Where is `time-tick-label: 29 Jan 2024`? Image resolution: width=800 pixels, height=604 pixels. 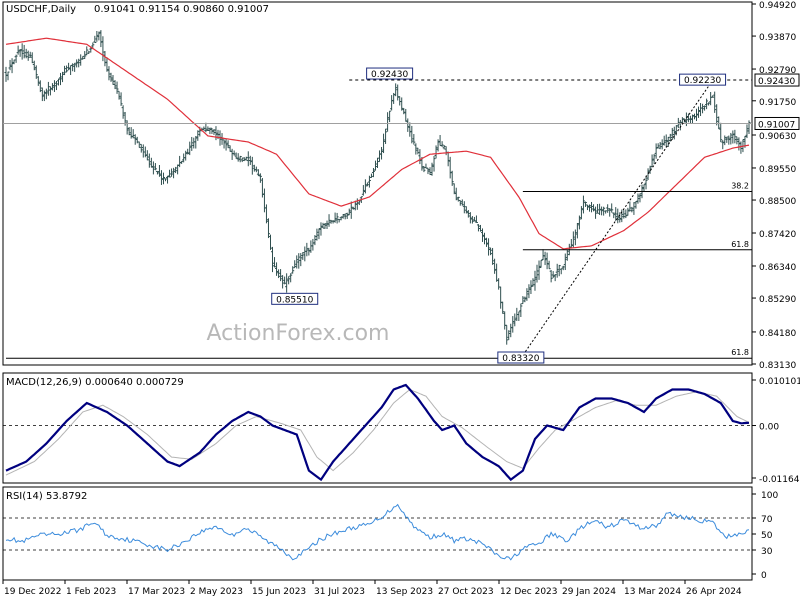
time-tick-label: 29 Jan 2024 is located at coordinates (589, 592).